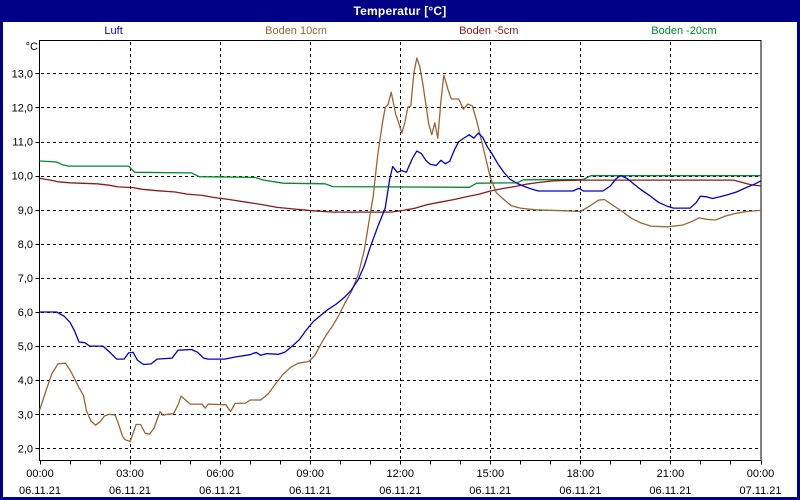 The width and height of the screenshot is (800, 500). Describe the element at coordinates (22, 74) in the screenshot. I see `y-axis-label: 13,0` at that location.